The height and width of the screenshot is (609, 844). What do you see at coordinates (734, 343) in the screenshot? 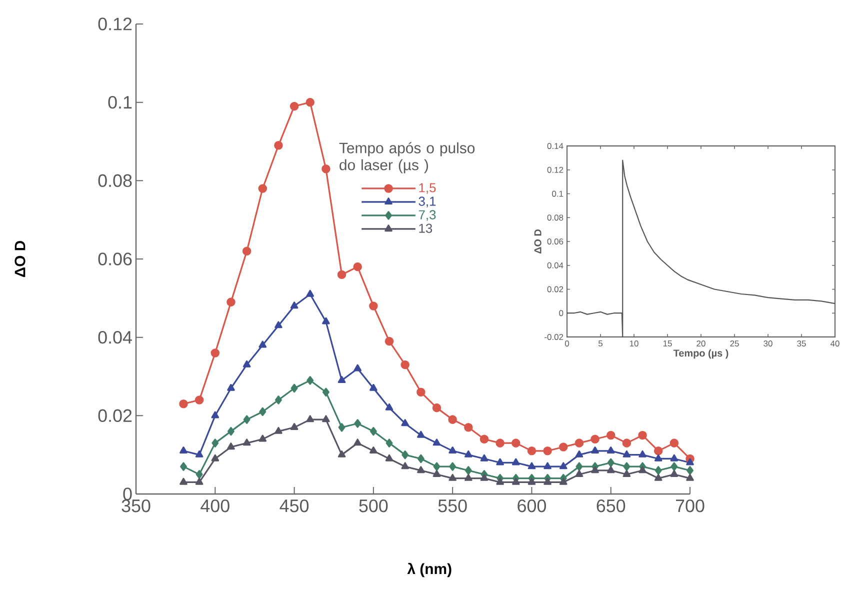
I see `x-tick-label: 25` at bounding box center [734, 343].